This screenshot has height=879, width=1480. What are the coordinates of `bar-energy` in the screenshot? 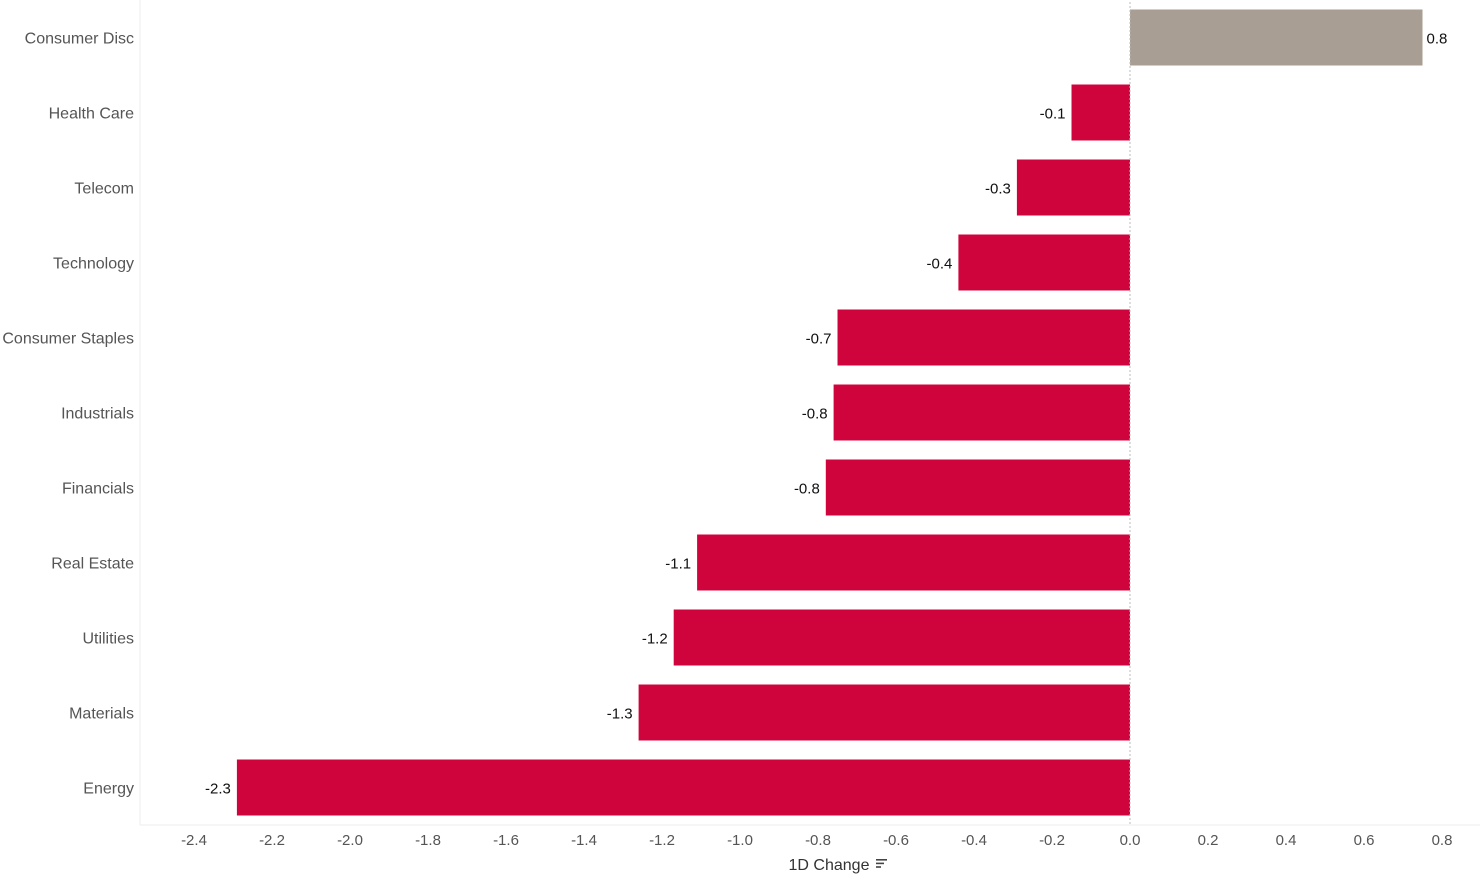 It's located at (683, 787).